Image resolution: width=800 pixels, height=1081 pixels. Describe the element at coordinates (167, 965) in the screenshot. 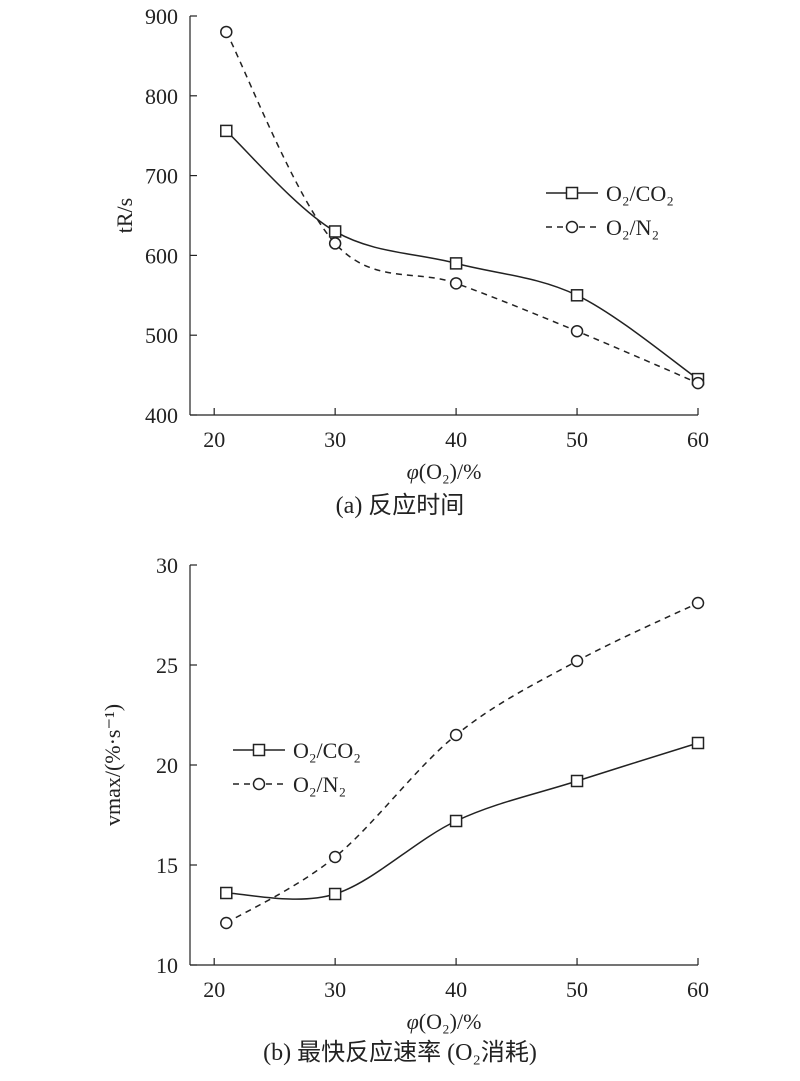

I see `y-tick-label: 10` at that location.